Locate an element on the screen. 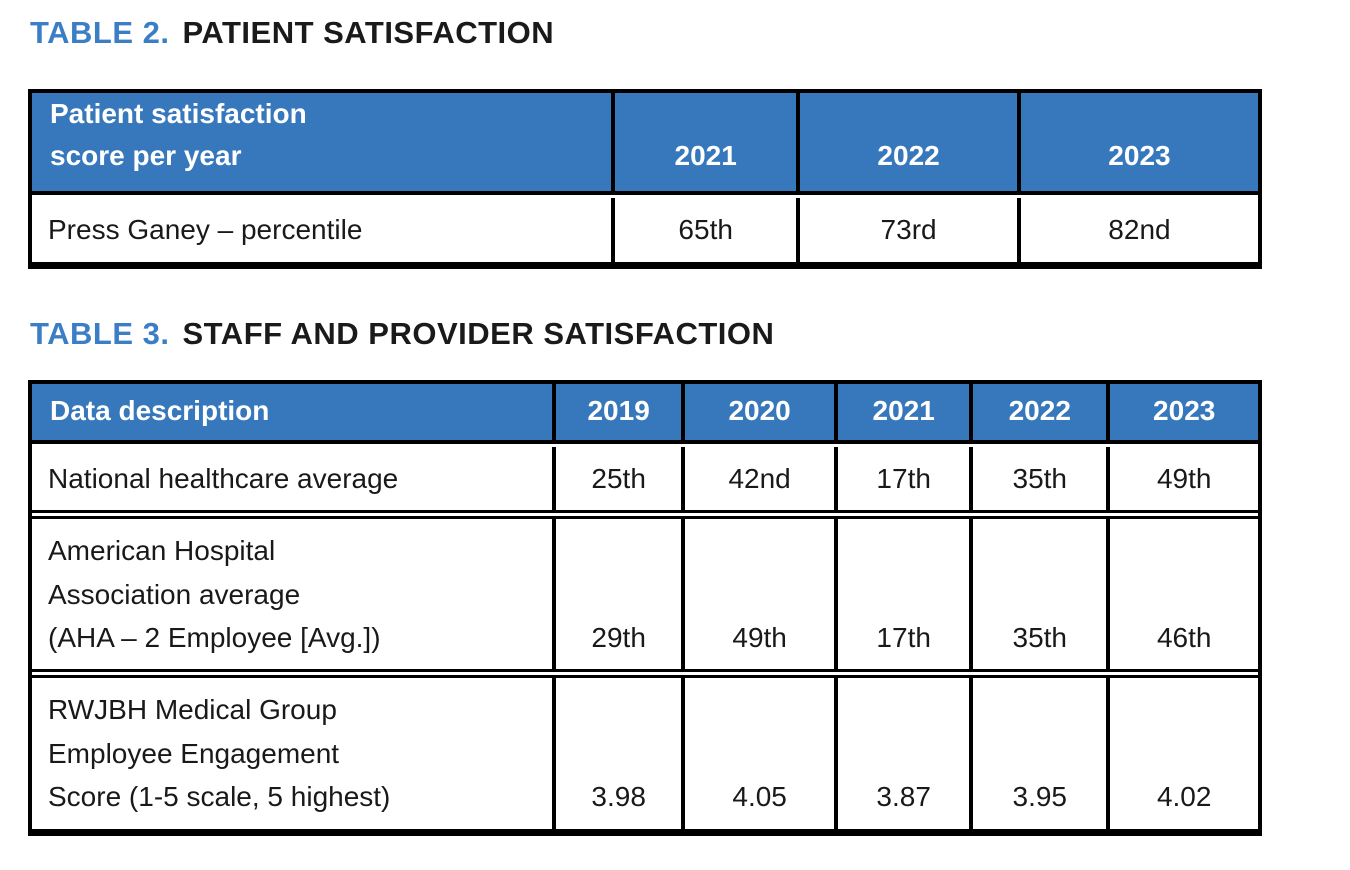 The width and height of the screenshot is (1350, 870). value-cell: 29th is located at coordinates (618, 594).